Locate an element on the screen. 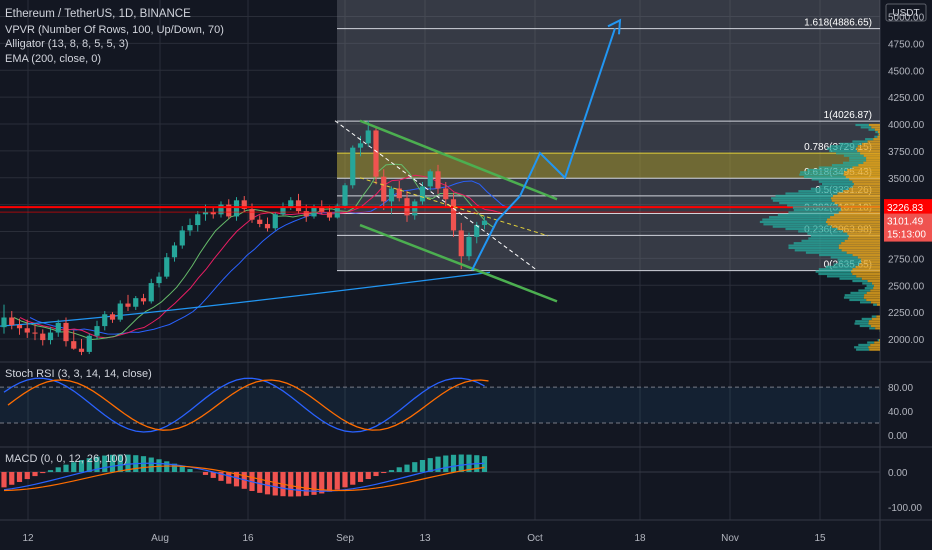 The width and height of the screenshot is (932, 550). indicator-vpvr: VPVR (Number Of Rows, 100, Up/Down, 70) is located at coordinates (114, 30).